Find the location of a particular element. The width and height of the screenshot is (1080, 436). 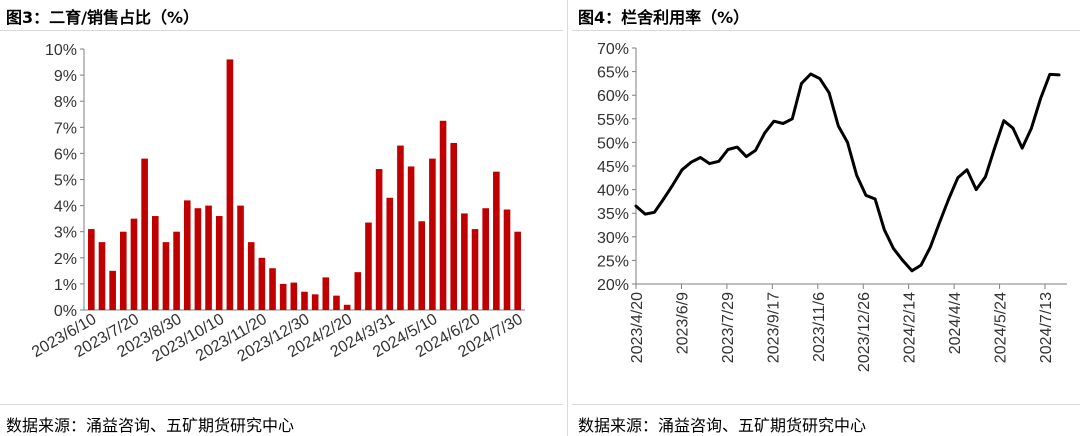

x-tick-label: 2023/12/26 is located at coordinates (864, 332).